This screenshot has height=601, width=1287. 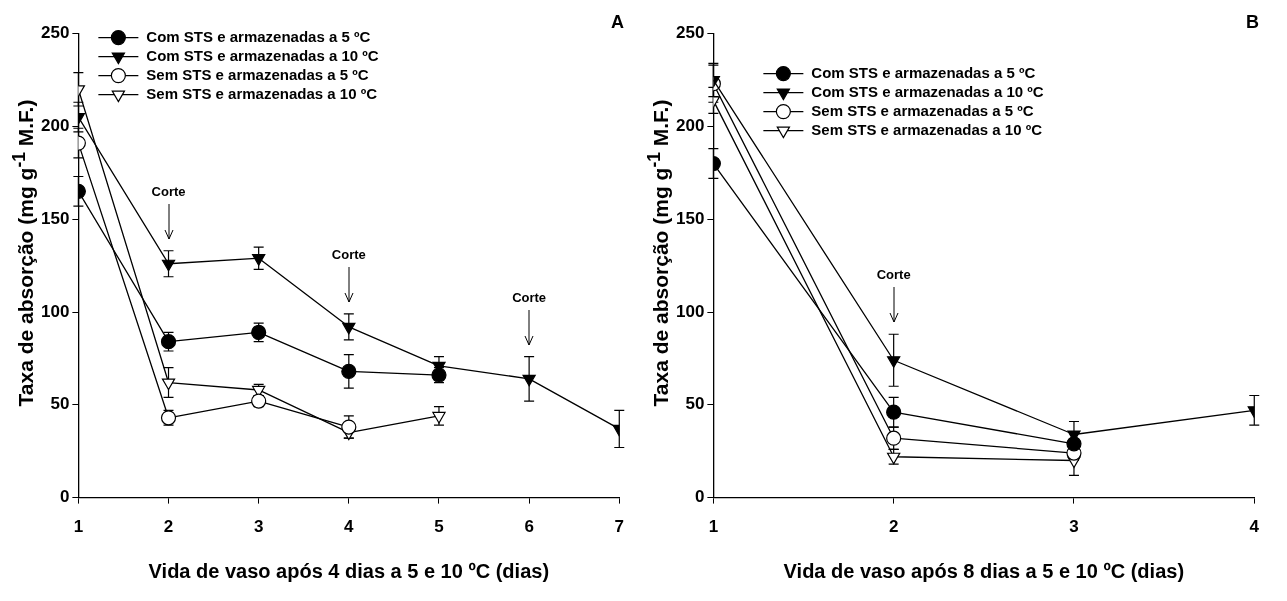 What do you see at coordinates (439, 527) in the screenshot?
I see `x-tick-label: 5` at bounding box center [439, 527].